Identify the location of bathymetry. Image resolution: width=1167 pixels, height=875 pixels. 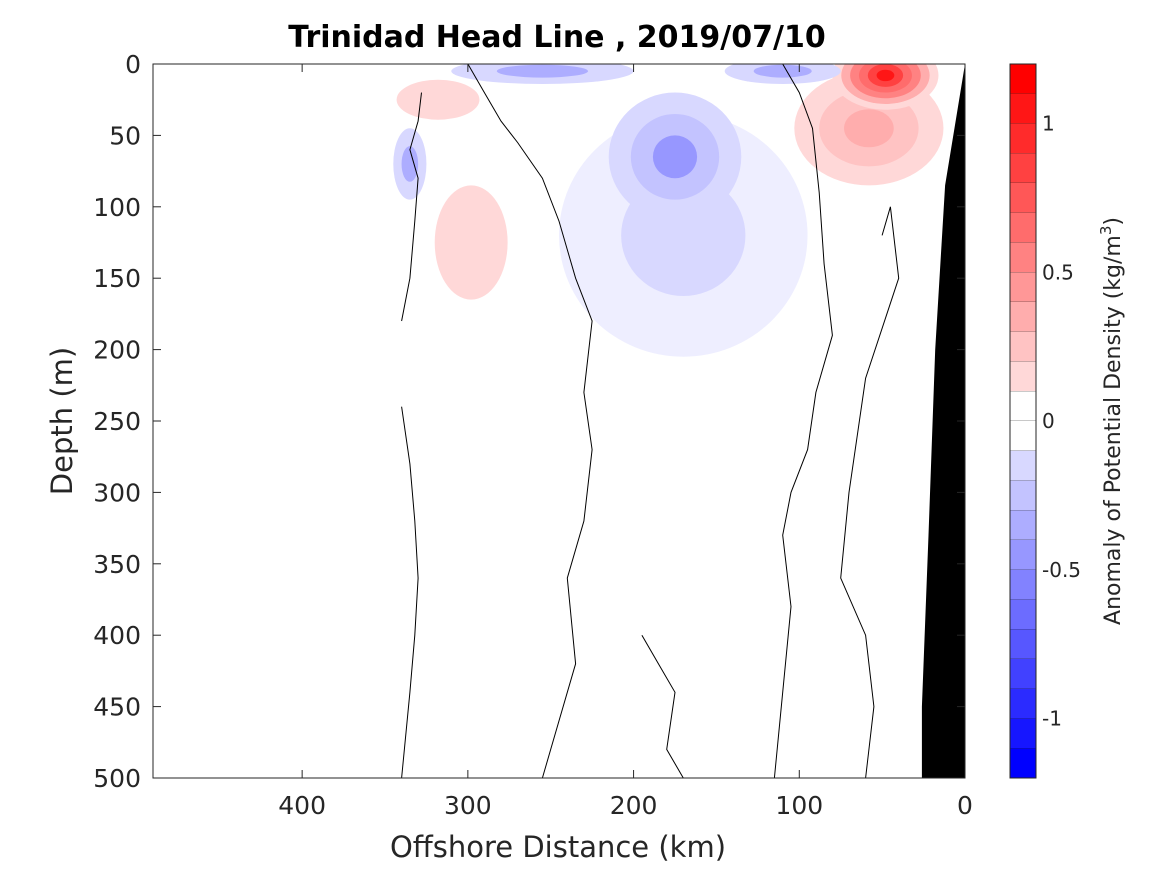
(943, 421).